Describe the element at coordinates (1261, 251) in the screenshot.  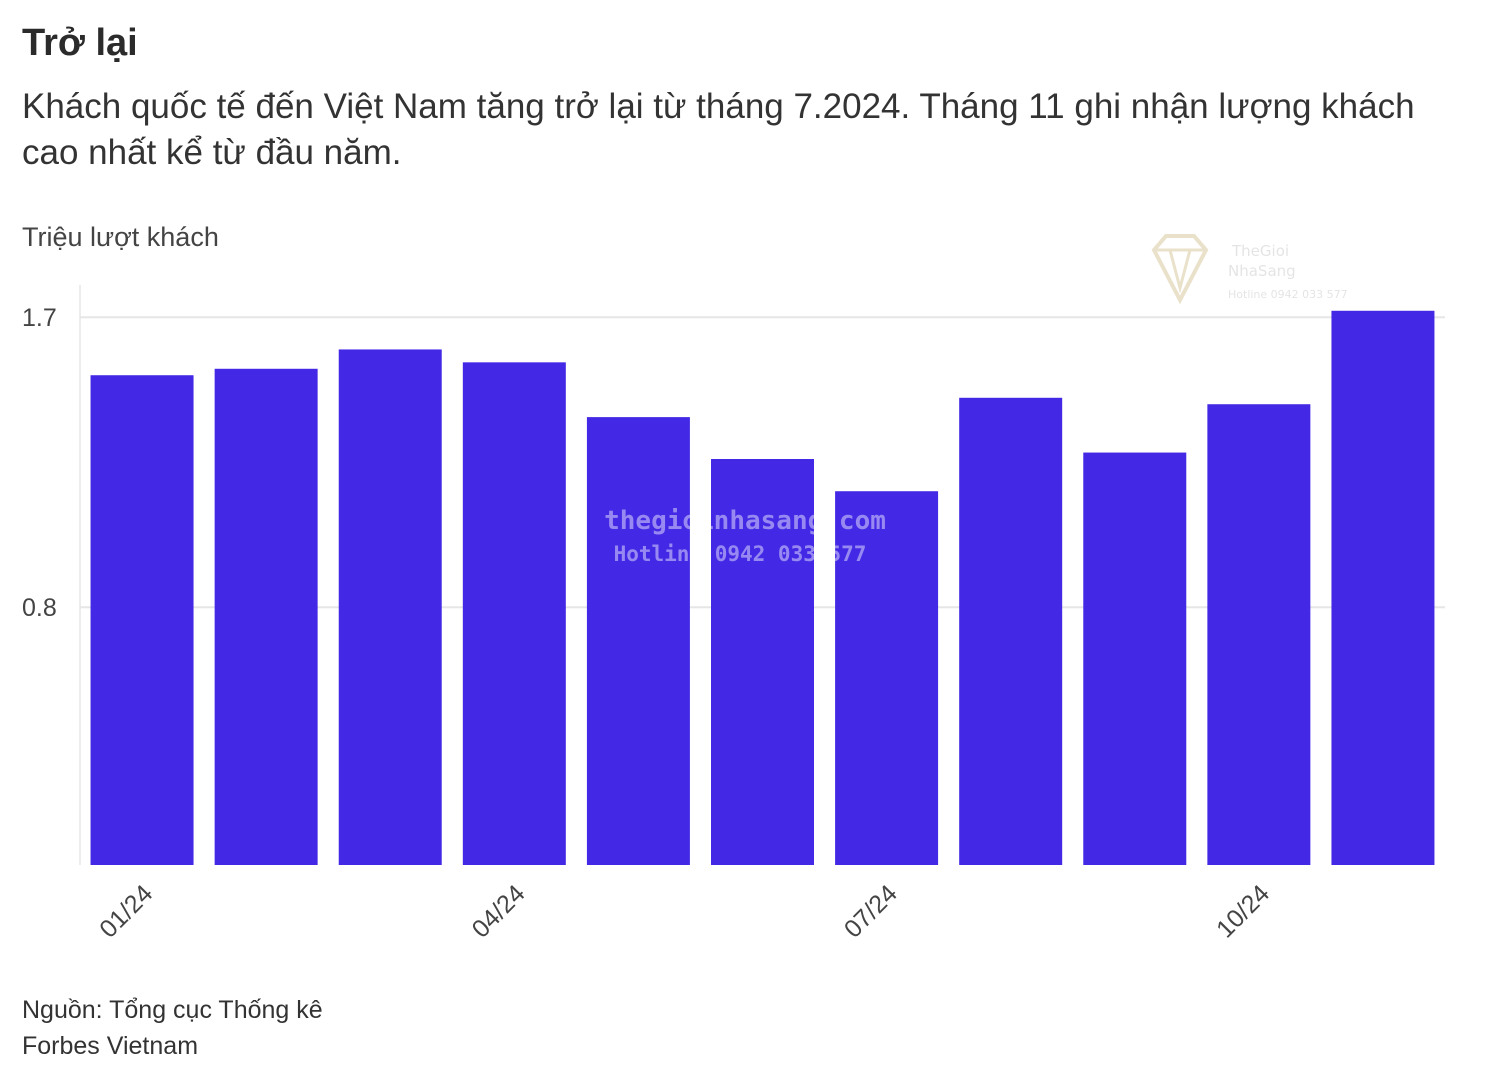
I see `watermark-logo-line1: TheGioi` at that location.